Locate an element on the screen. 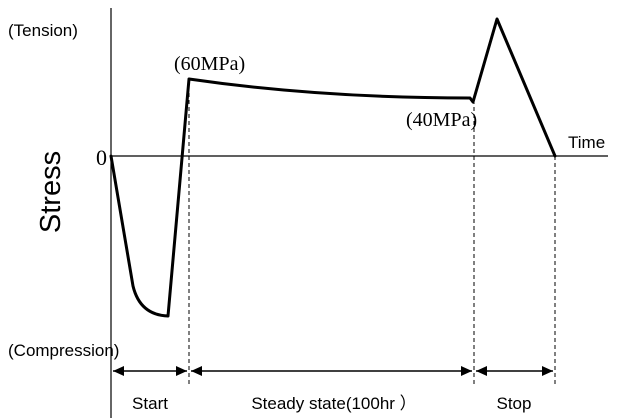 The image size is (620, 418). peak-end-label: (40MPa) is located at coordinates (441, 120).